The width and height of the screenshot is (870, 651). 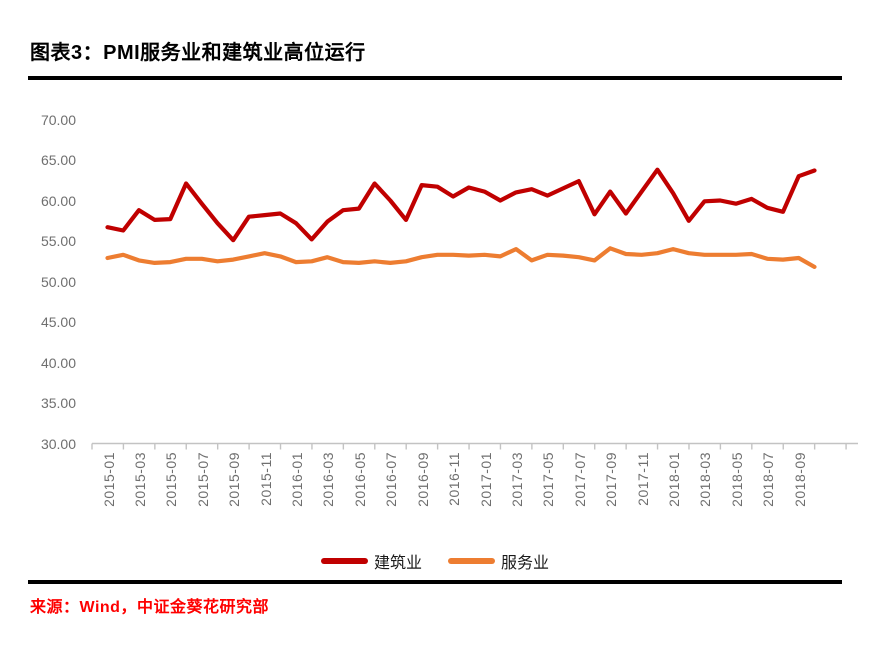 I want to click on construction-line-icon, so click(x=344, y=561).